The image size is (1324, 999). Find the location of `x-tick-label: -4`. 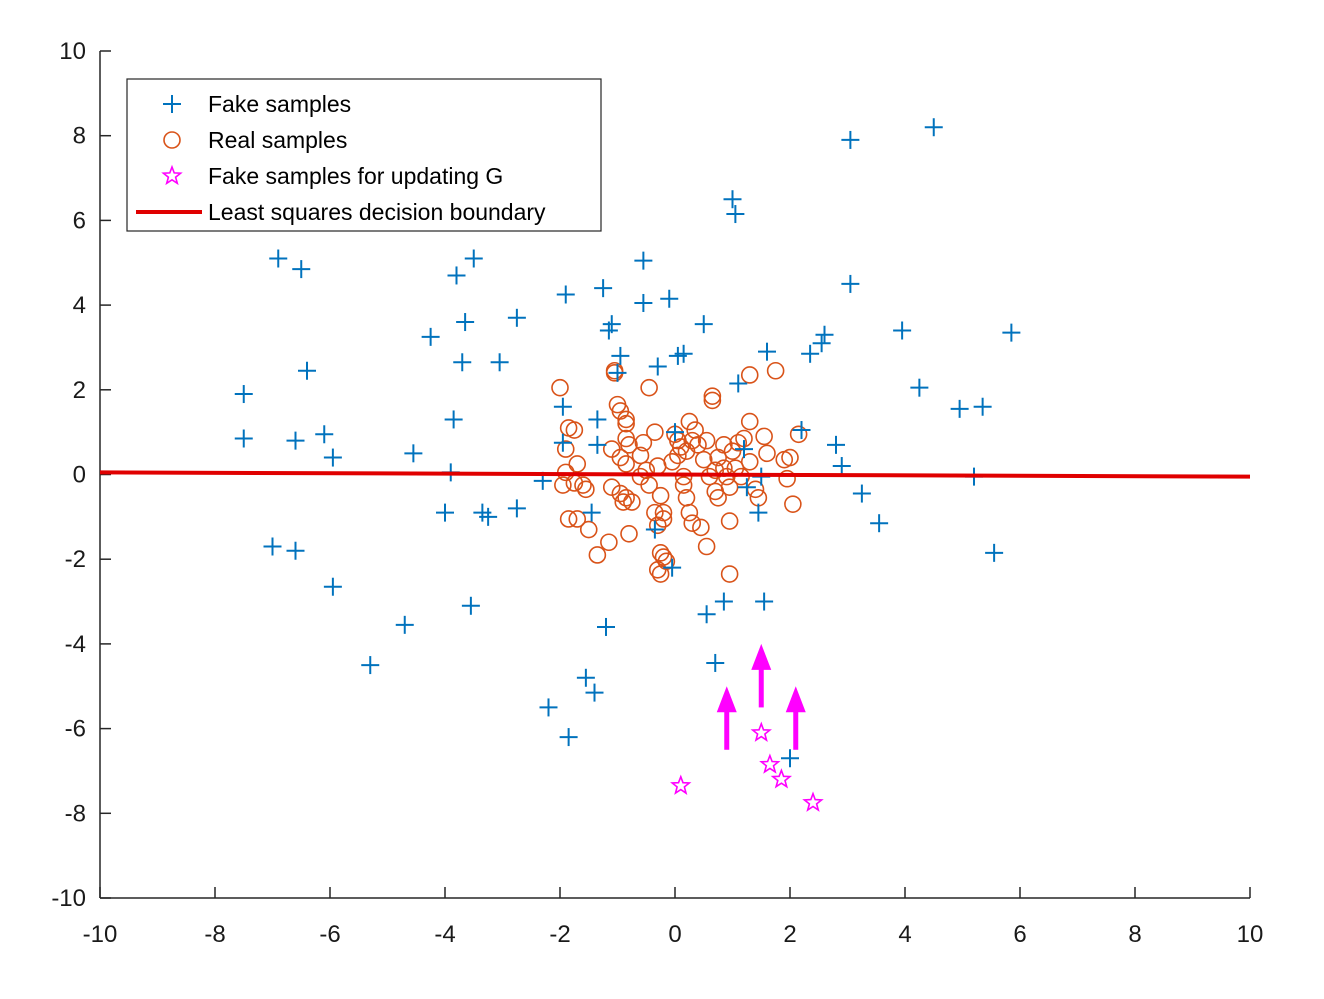

x-tick-label: -4 is located at coordinates (444, 934).